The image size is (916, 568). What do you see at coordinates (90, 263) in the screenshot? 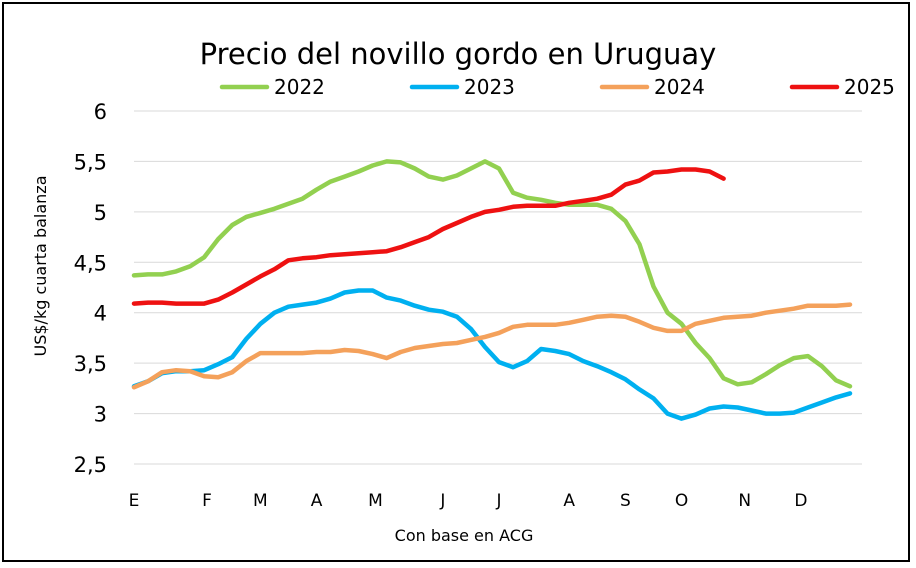
I see `y-tick-label: 4,5` at bounding box center [90, 263].